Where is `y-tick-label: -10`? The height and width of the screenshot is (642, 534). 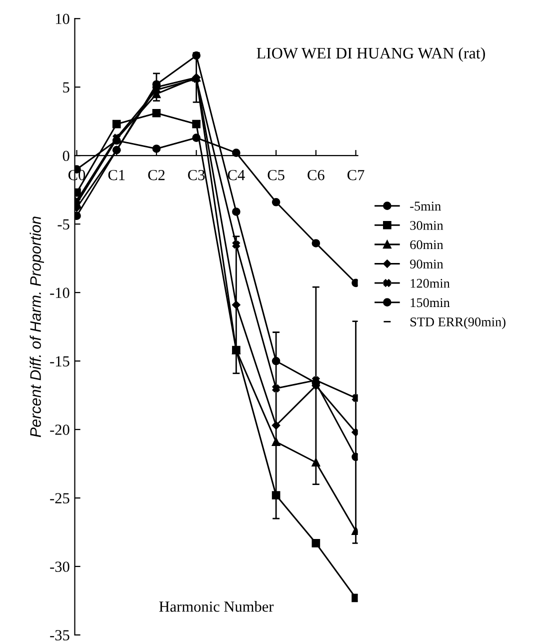
y-tick-label: -10 is located at coordinates (60, 293).